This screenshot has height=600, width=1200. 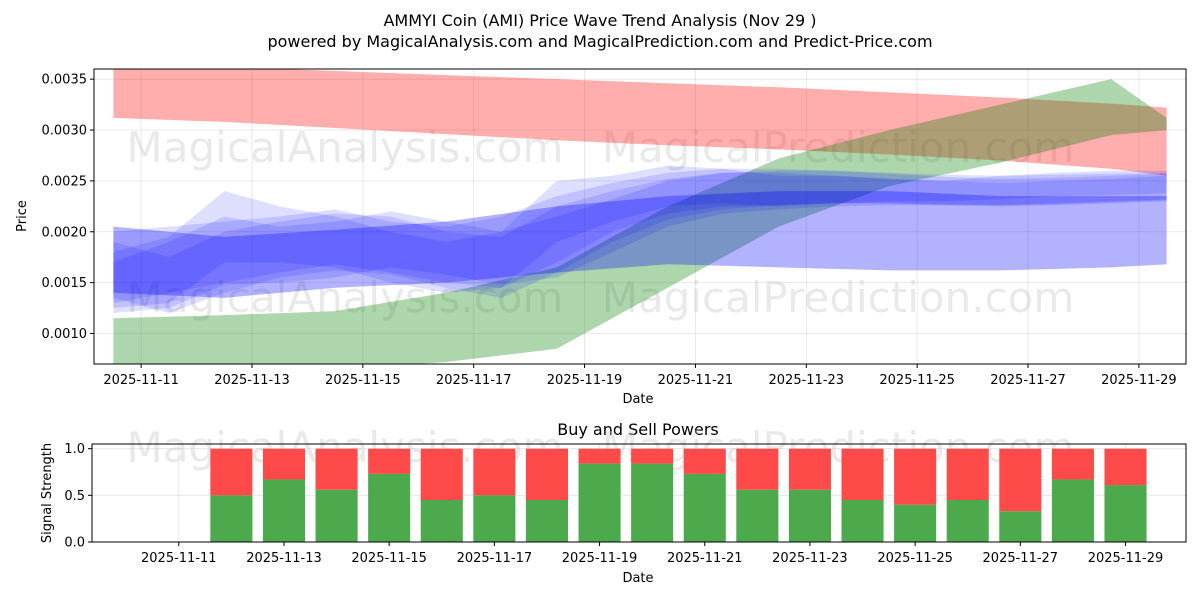 I want to click on price-y-label: Price, so click(x=22, y=216).